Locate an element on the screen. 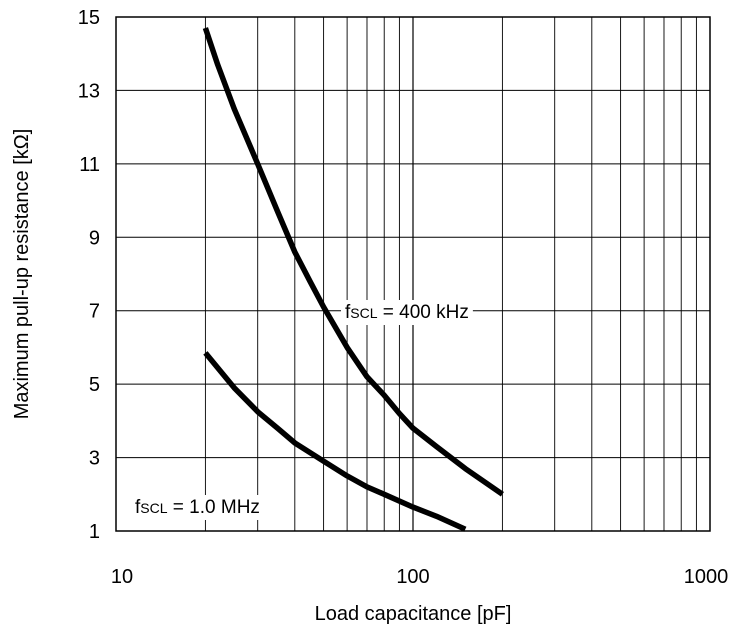  series-line-1mhz is located at coordinates (335, 441).